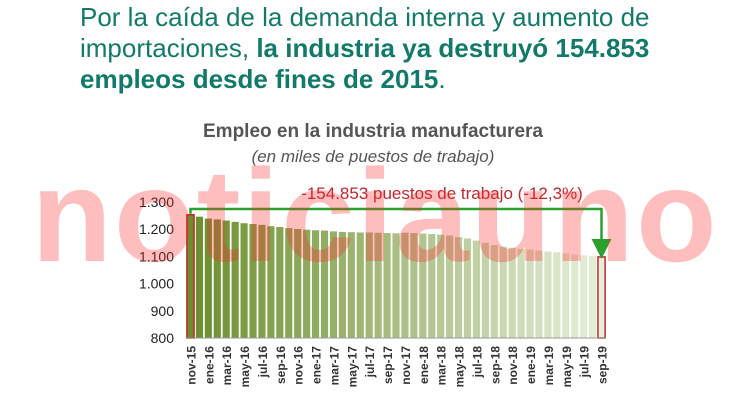  Describe the element at coordinates (299, 365) in the screenshot. I see `x-tick-label: nov-16` at that location.